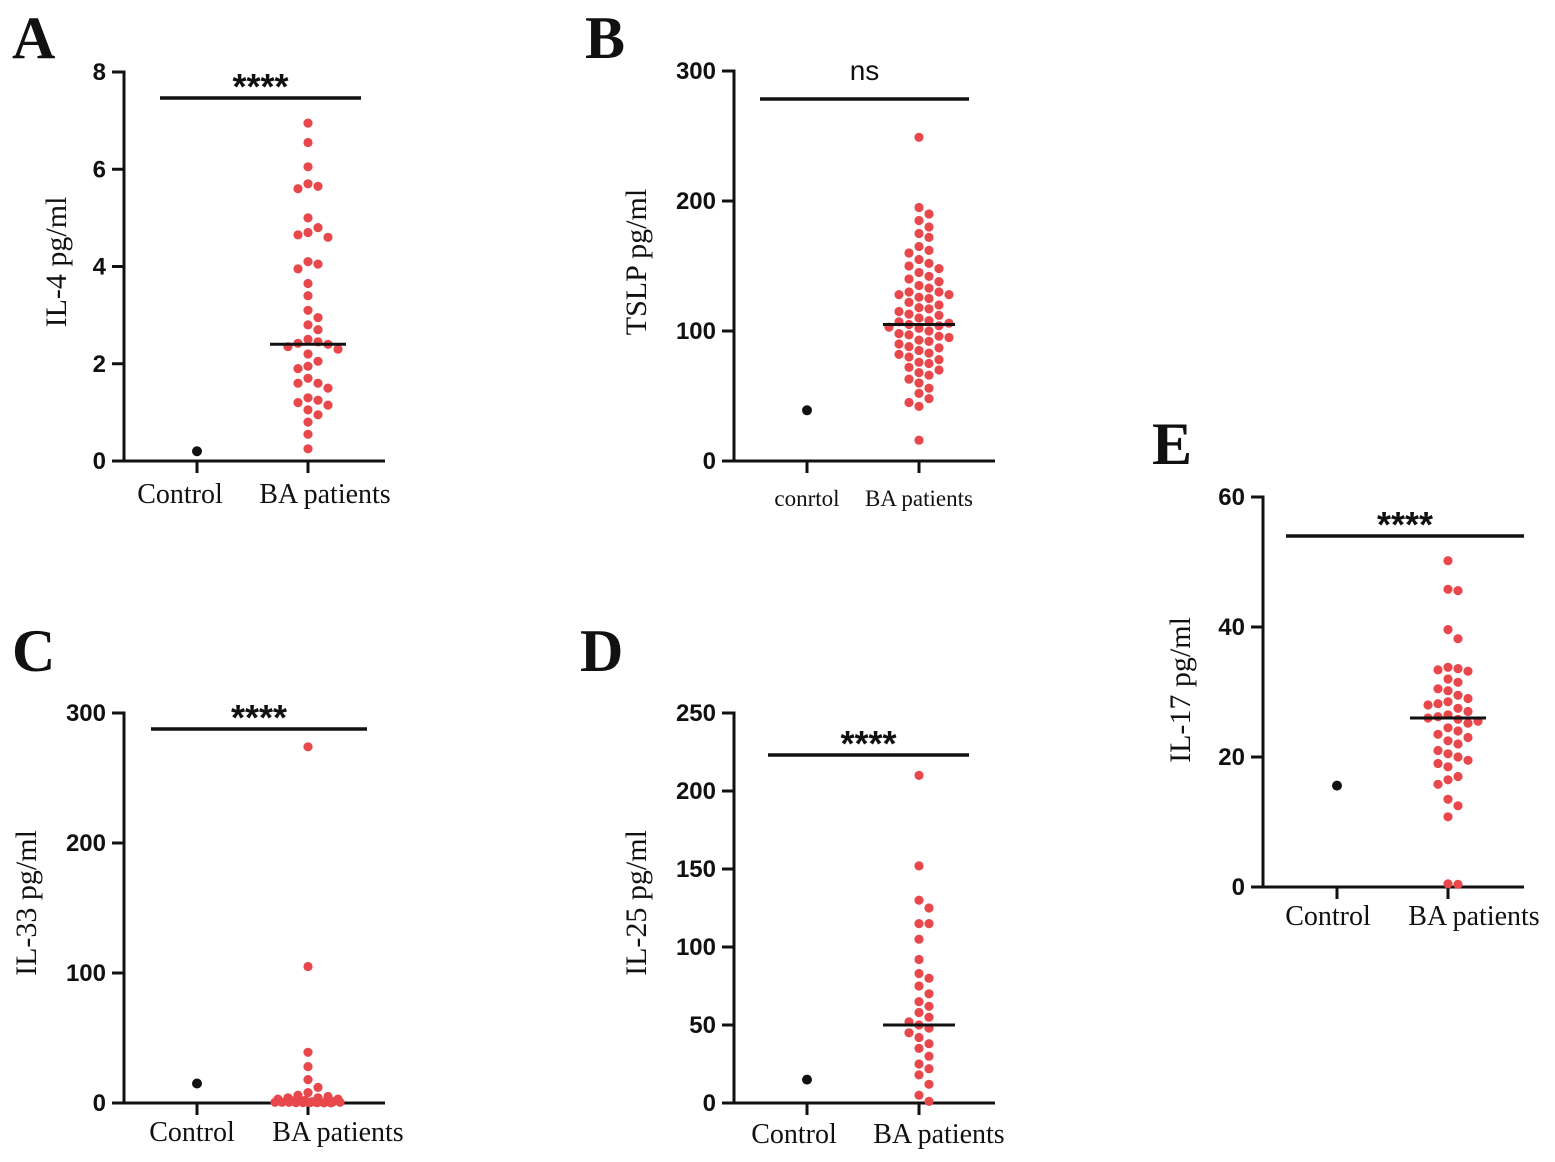 This screenshot has height=1162, width=1555. What do you see at coordinates (99, 72) in the screenshot?
I see `y-tick-label: 8` at bounding box center [99, 72].